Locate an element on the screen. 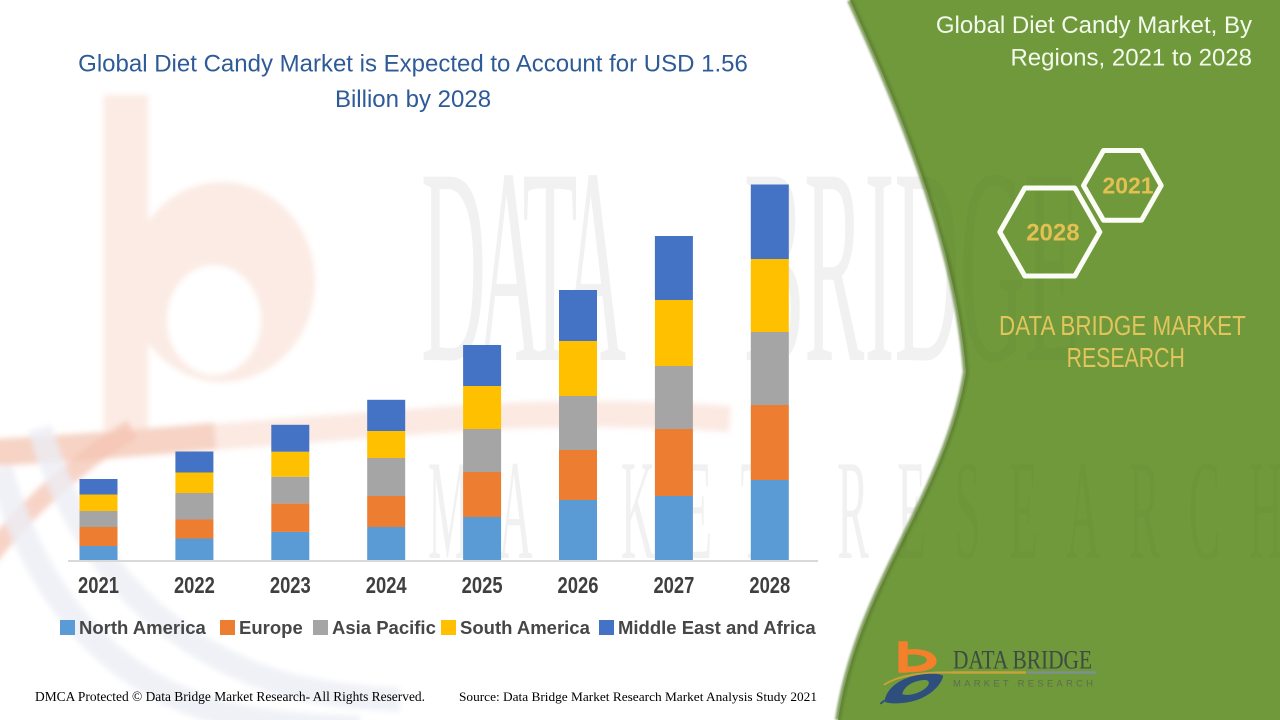  svg-text: RESEARCH is located at coordinates (1126, 358).